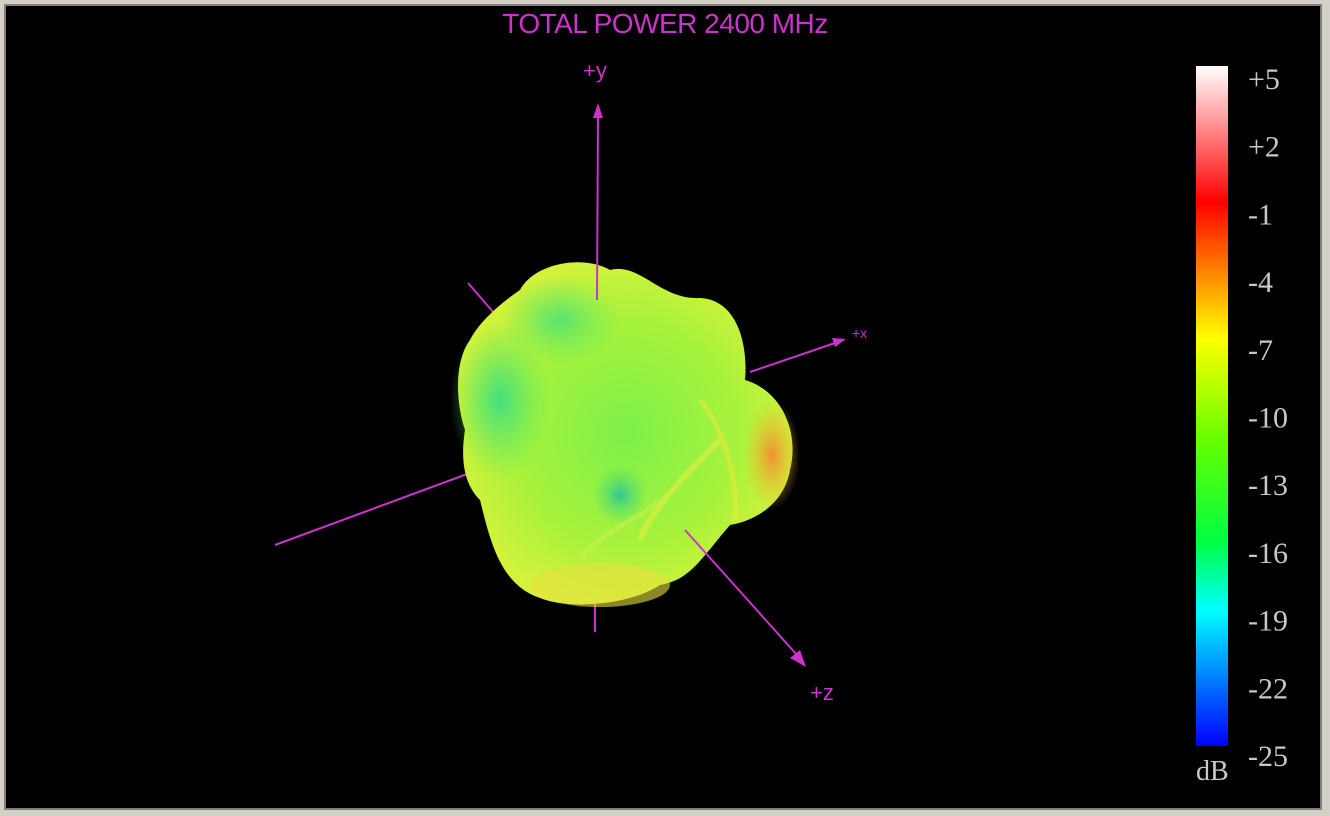 The image size is (1330, 816). What do you see at coordinates (625, 434) in the screenshot?
I see `radiation-pattern-surface` at bounding box center [625, 434].